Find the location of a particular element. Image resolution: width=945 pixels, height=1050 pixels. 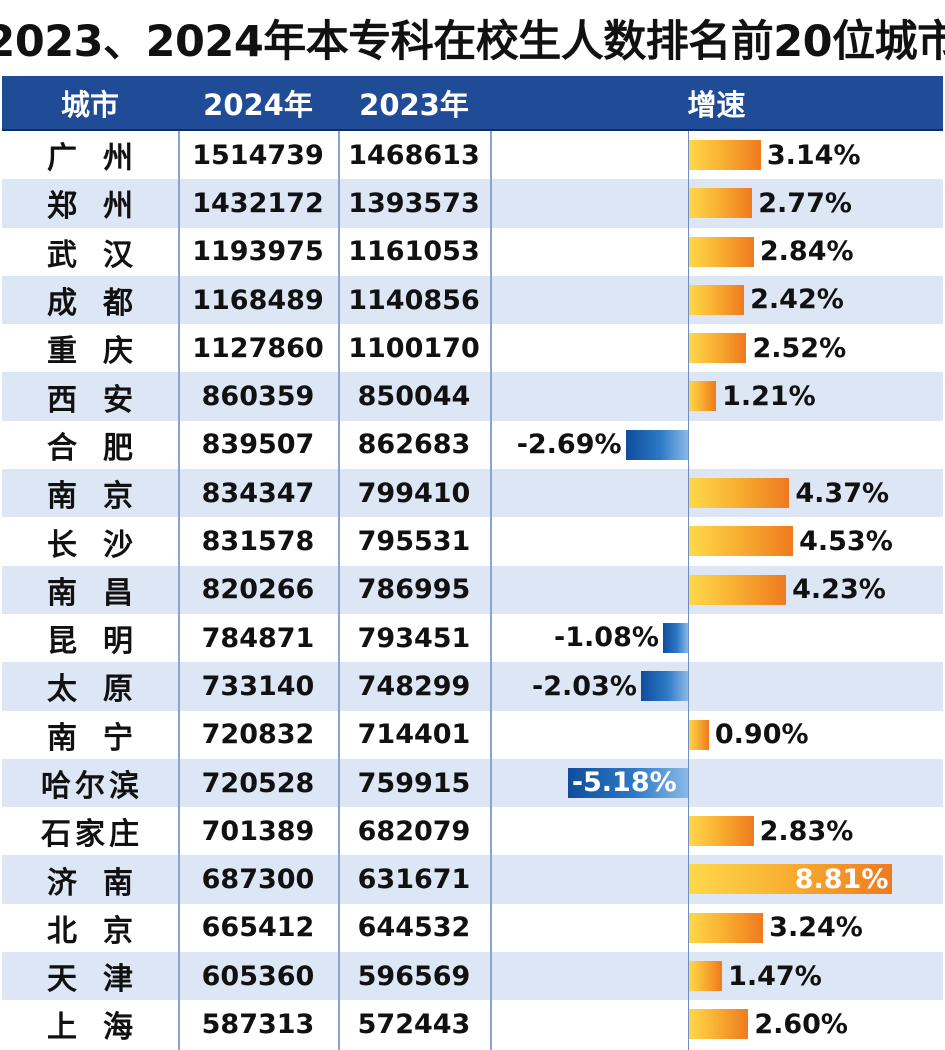

growth-label: -2.03% is located at coordinates (584, 686).